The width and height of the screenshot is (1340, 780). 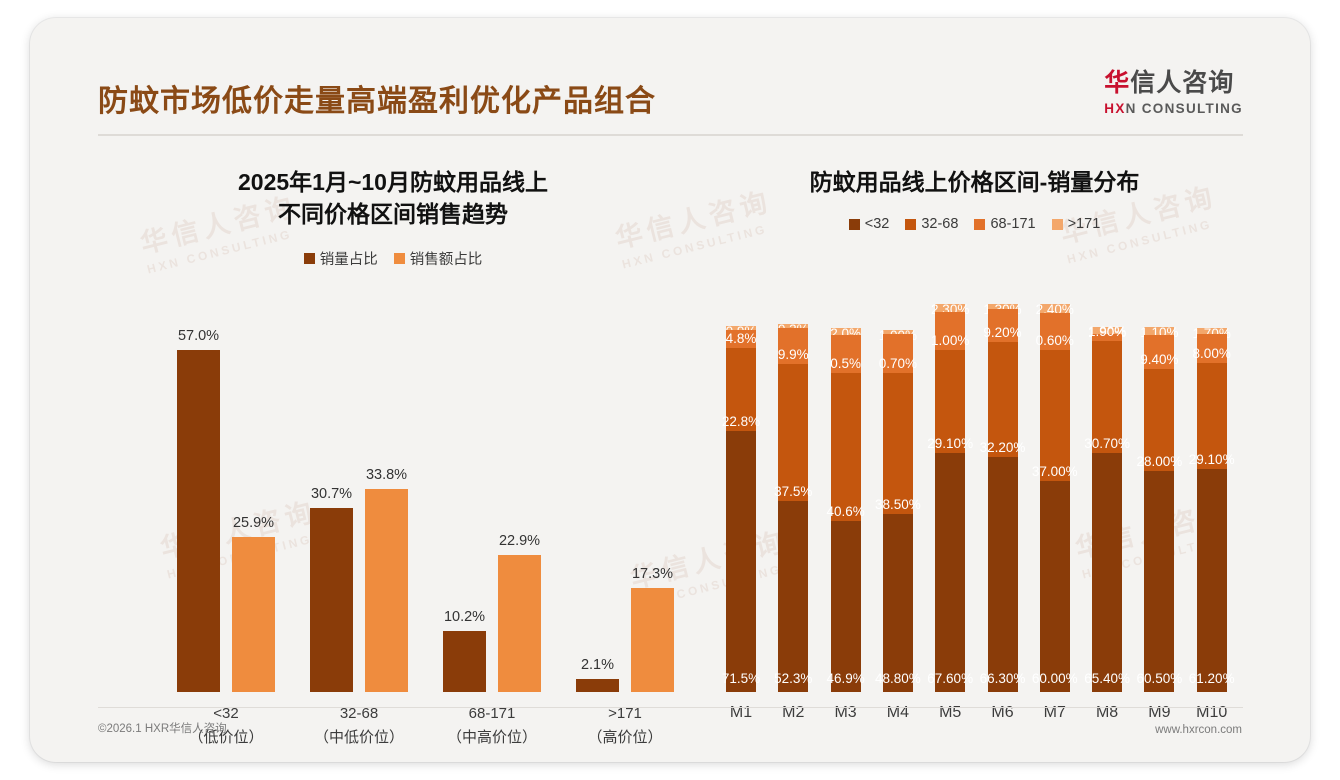 What do you see at coordinates (1159, 420) in the screenshot?
I see `stacked-bar-segment: 28.00%` at bounding box center [1159, 420].